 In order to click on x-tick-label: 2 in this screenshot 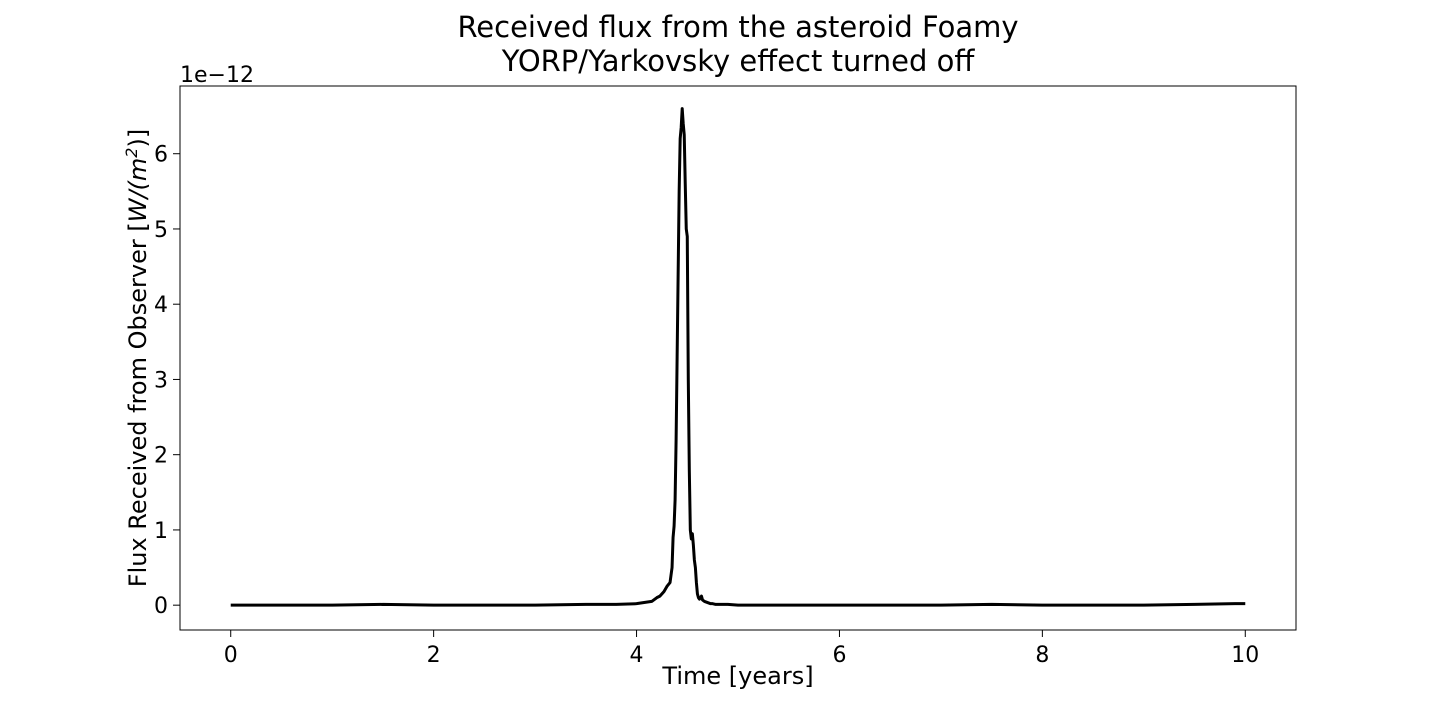, I will do `click(434, 655)`.